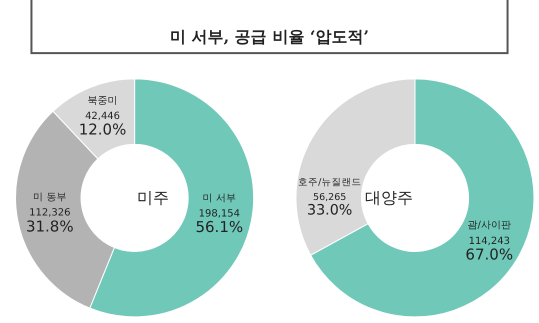 This screenshot has width=539, height=323. I want to click on data-label: 114,243 67.0%, so click(489, 250).